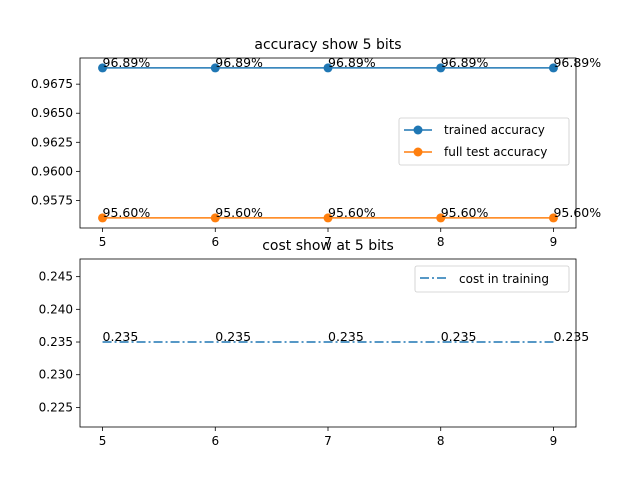 The image size is (640, 480). What do you see at coordinates (56, 342) in the screenshot?
I see `y-tick-label: 0.235` at bounding box center [56, 342].